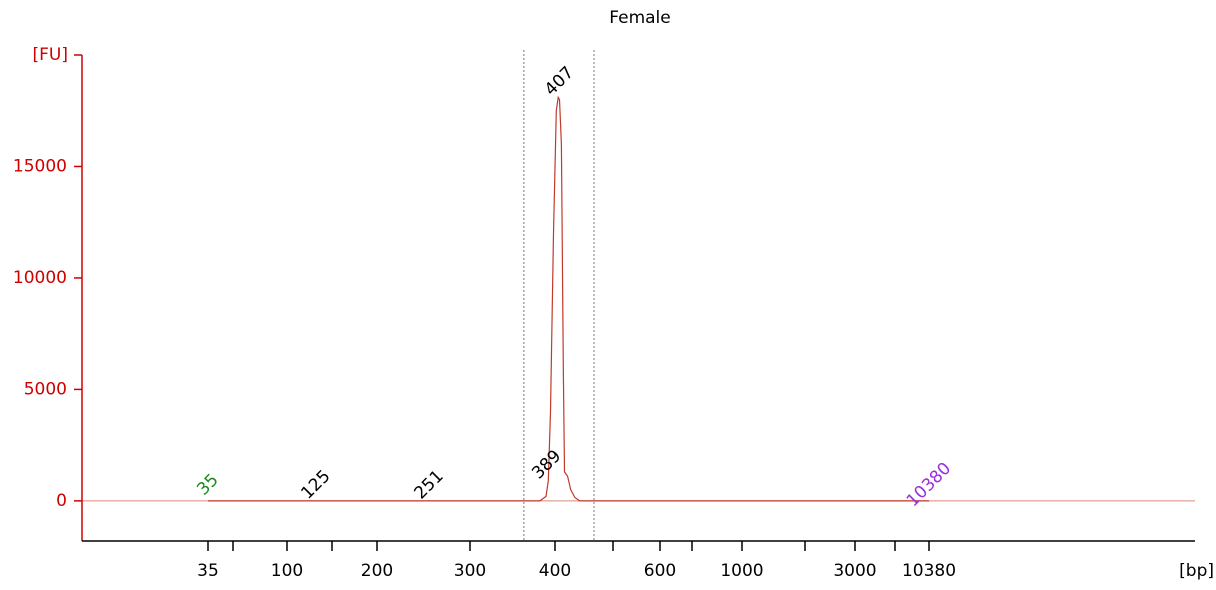 The image size is (1216, 590). Describe the element at coordinates (741, 571) in the screenshot. I see `x-tick-label: 1000` at that location.